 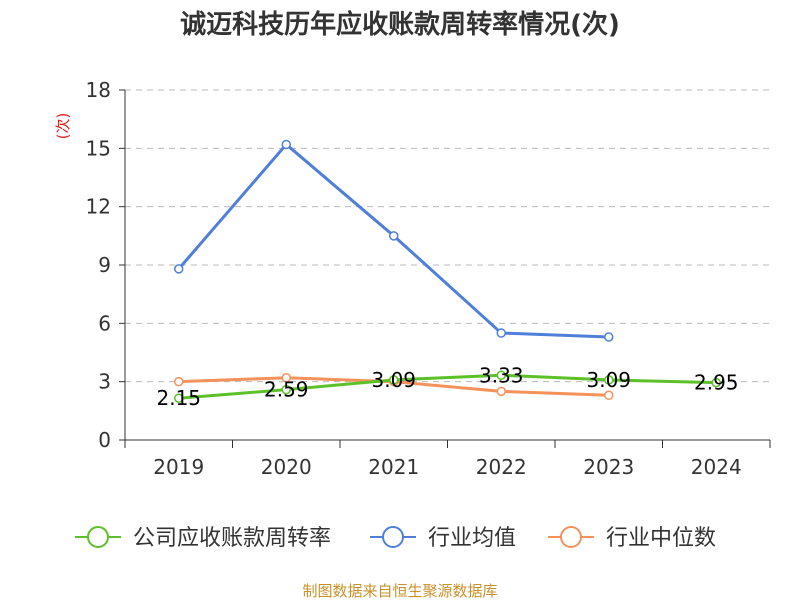 What do you see at coordinates (472, 538) in the screenshot?
I see `legend-label: 行业均值` at bounding box center [472, 538].